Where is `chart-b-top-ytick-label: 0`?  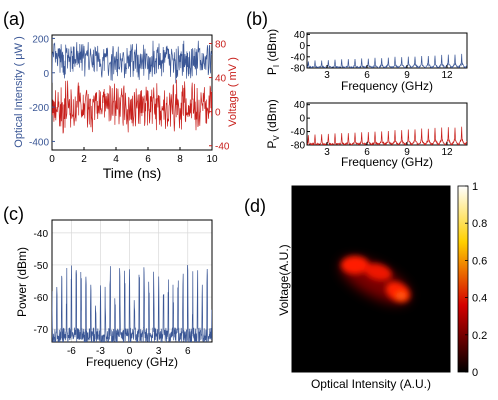
chart-b-top-ytick-label: 0 is located at coordinates (302, 46).